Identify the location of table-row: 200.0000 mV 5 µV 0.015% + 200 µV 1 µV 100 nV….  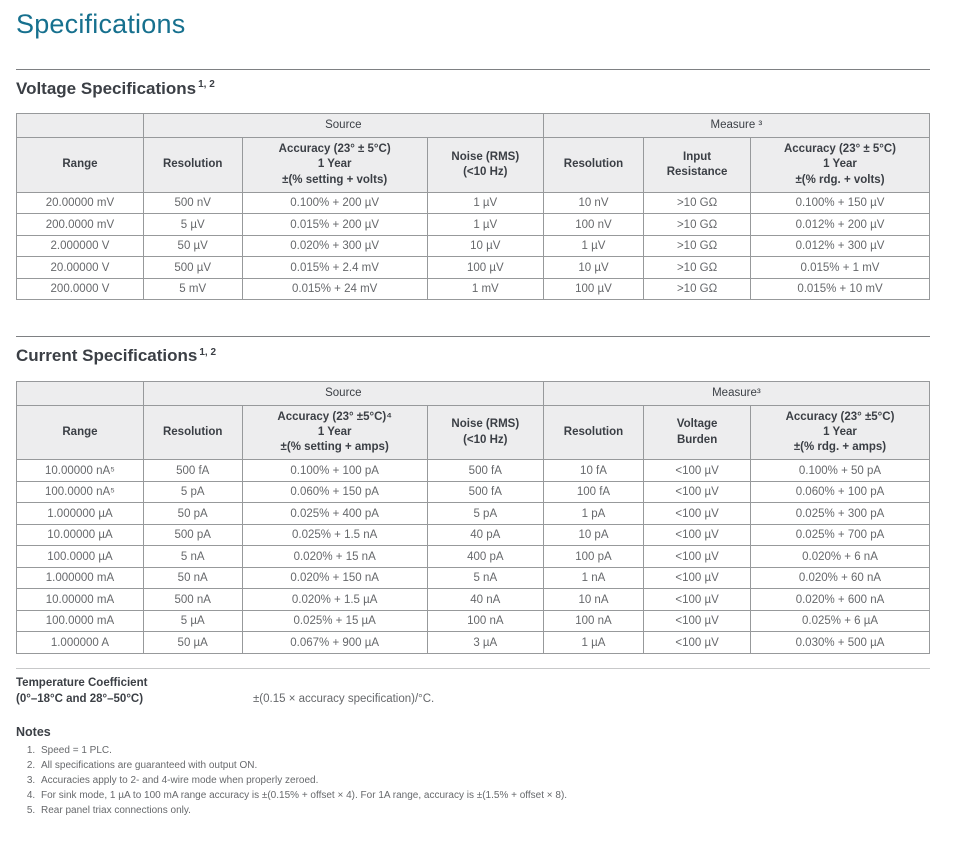
(473, 224).